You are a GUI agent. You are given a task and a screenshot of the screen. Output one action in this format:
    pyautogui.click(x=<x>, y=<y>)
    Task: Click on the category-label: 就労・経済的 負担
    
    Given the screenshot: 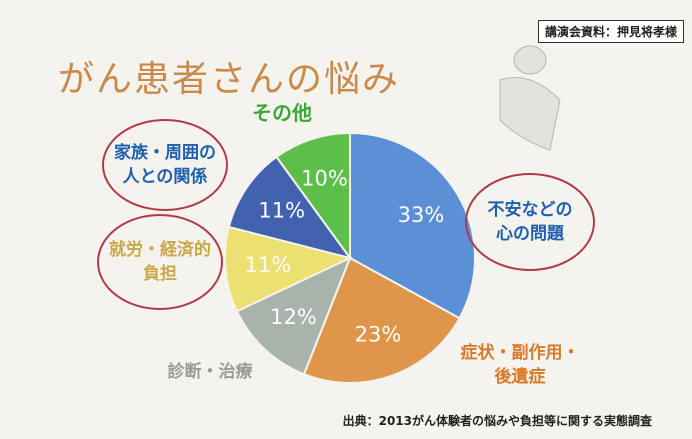 What is the action you would take?
    pyautogui.click(x=160, y=262)
    